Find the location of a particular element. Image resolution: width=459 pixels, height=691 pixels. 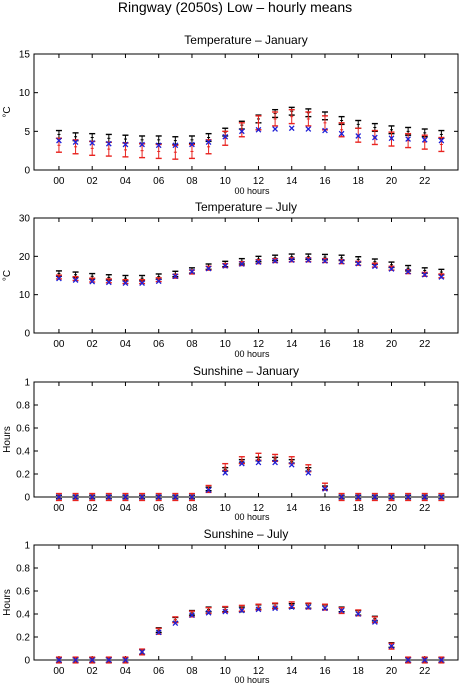

panel-1-xtick-label: 12 is located at coordinates (259, 181).